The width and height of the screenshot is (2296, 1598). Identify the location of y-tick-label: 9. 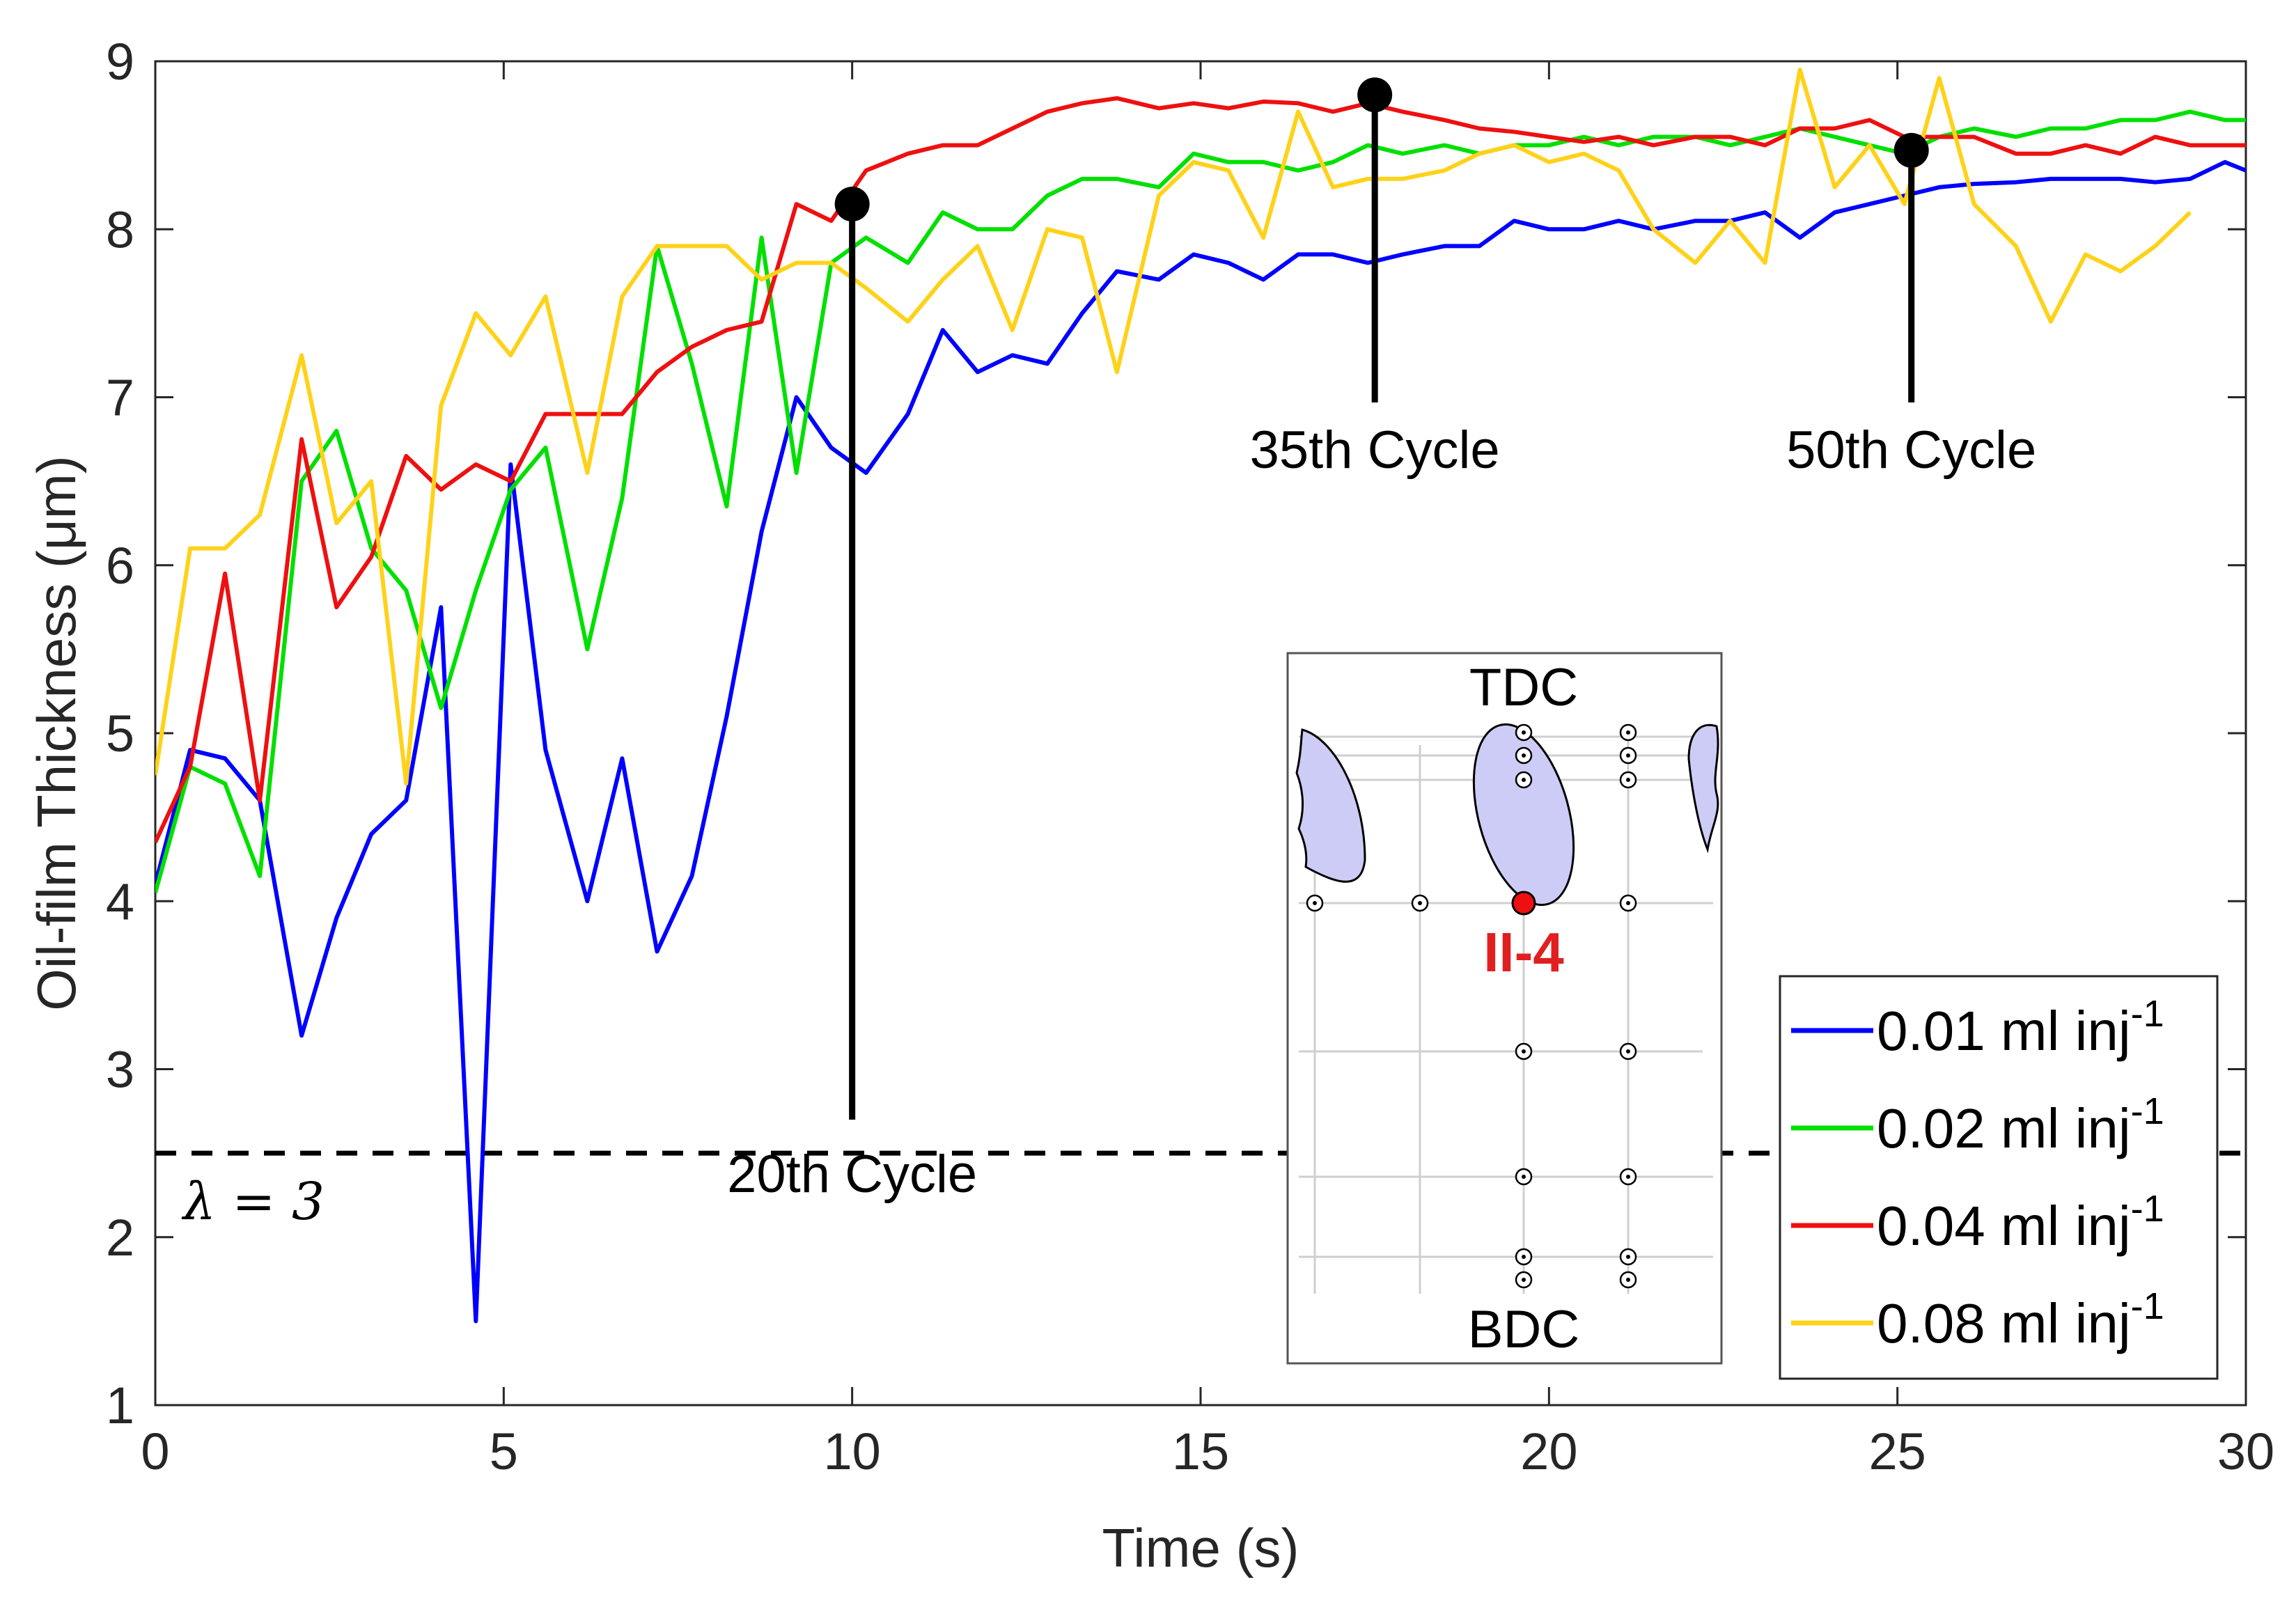
(120, 62).